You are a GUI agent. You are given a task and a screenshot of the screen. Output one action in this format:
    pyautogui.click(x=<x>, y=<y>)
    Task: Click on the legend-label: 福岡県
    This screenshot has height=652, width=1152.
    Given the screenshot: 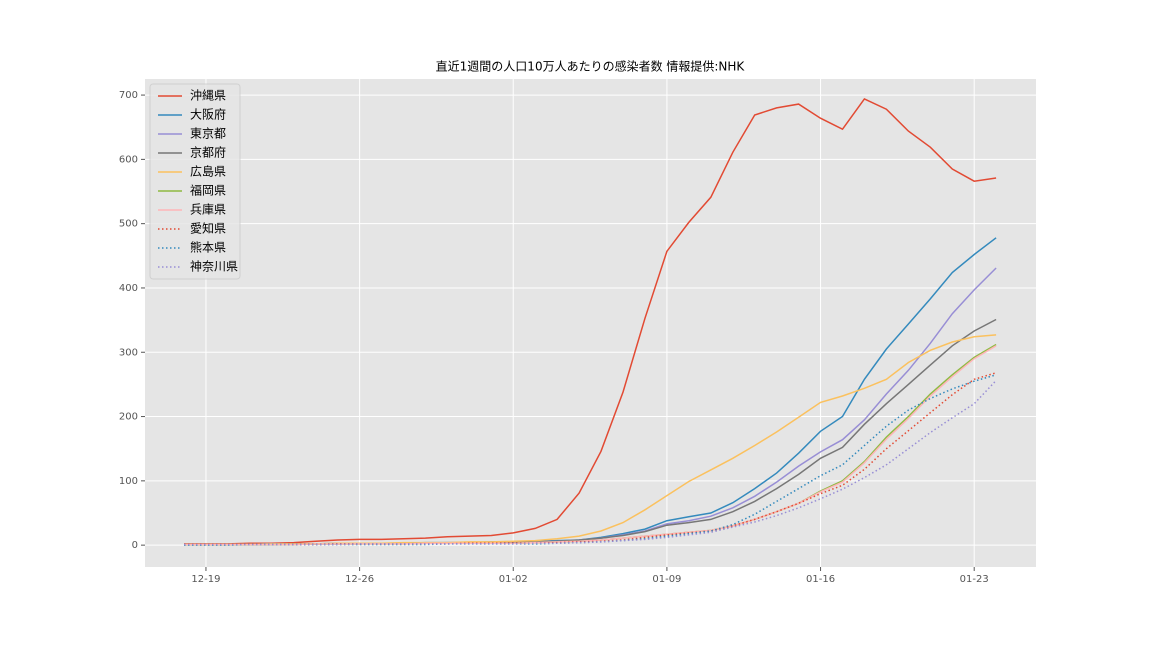 What is the action you would take?
    pyautogui.click(x=208, y=190)
    